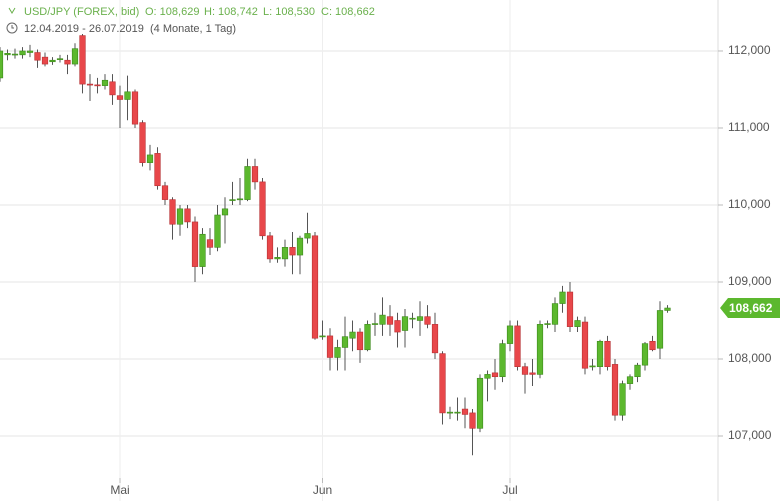 The width and height of the screenshot is (780, 501). Describe the element at coordinates (193, 29) in the screenshot. I see `duration: (4 Monate, 1 Tag)` at that location.